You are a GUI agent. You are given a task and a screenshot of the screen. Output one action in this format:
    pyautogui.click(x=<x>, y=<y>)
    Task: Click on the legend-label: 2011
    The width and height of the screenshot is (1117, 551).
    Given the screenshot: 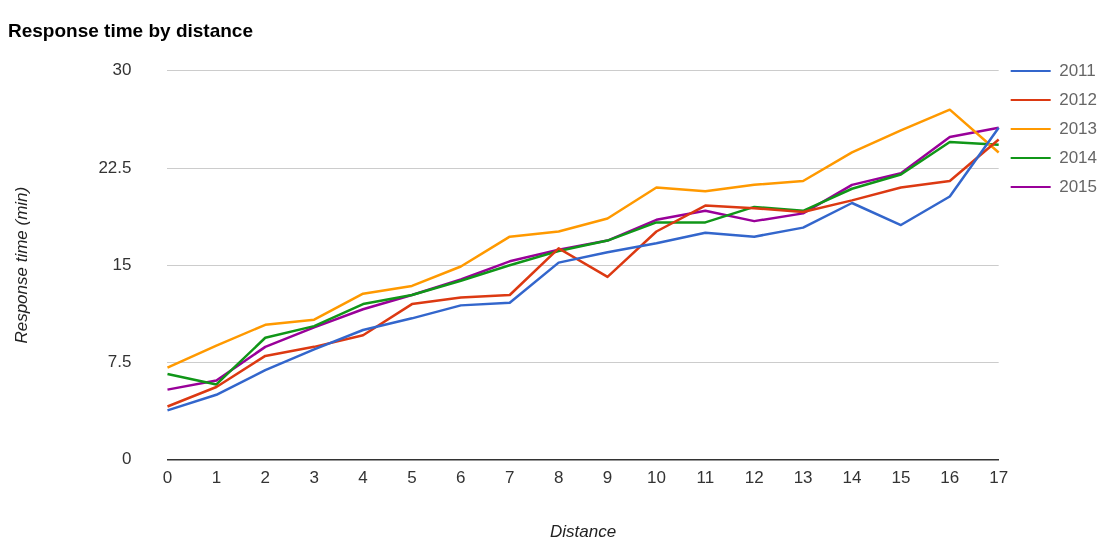 What is the action you would take?
    pyautogui.click(x=1077, y=70)
    